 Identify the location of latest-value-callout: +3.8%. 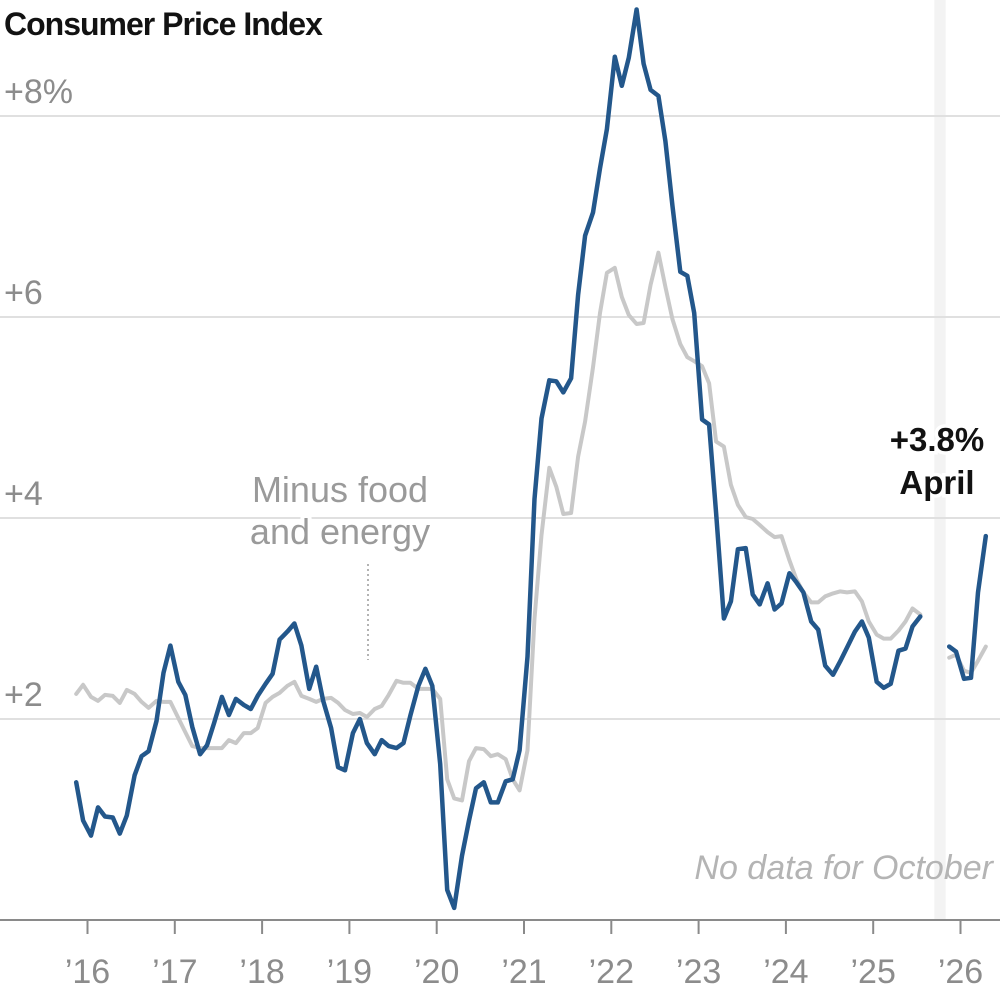
(937, 439).